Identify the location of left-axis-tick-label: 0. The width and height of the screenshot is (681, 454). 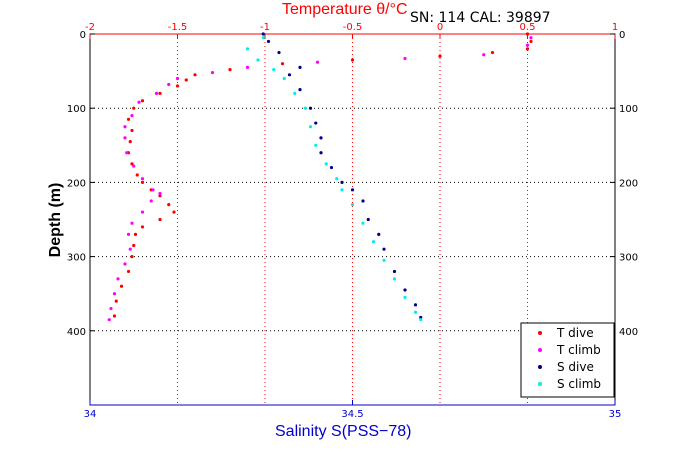
(83, 35).